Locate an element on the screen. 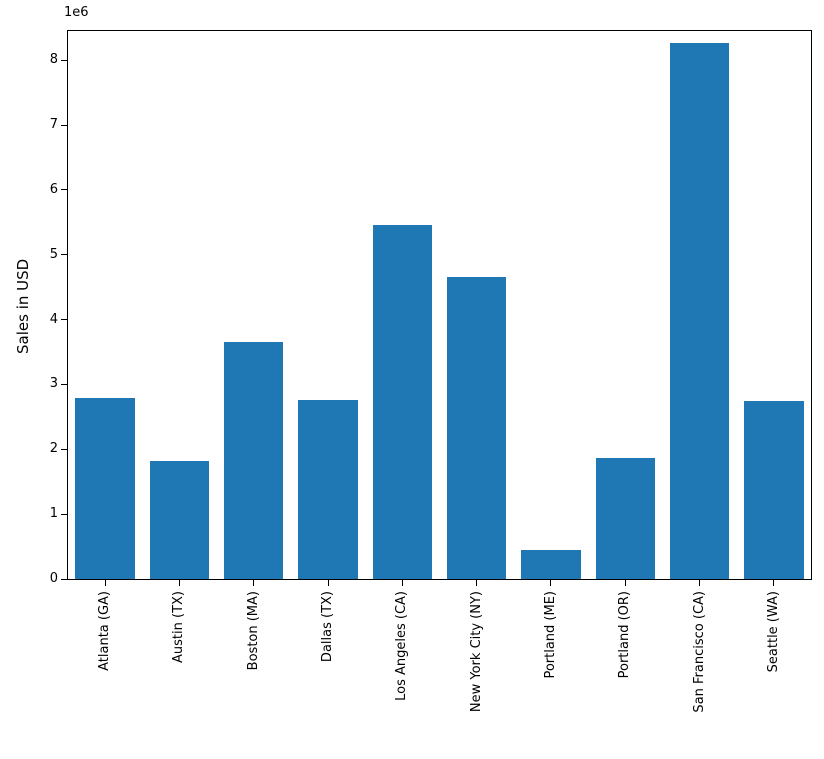  x-tick-label: Portland (OR) is located at coordinates (625, 635).